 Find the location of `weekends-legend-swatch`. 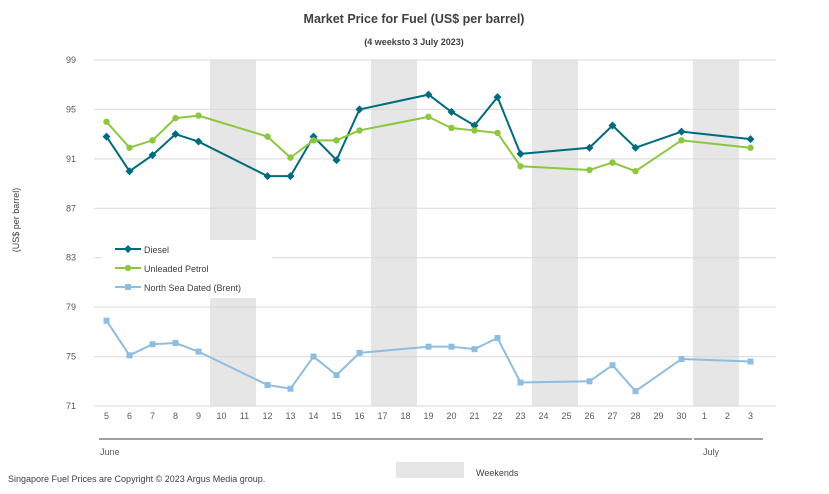

weekends-legend-swatch is located at coordinates (430, 470).